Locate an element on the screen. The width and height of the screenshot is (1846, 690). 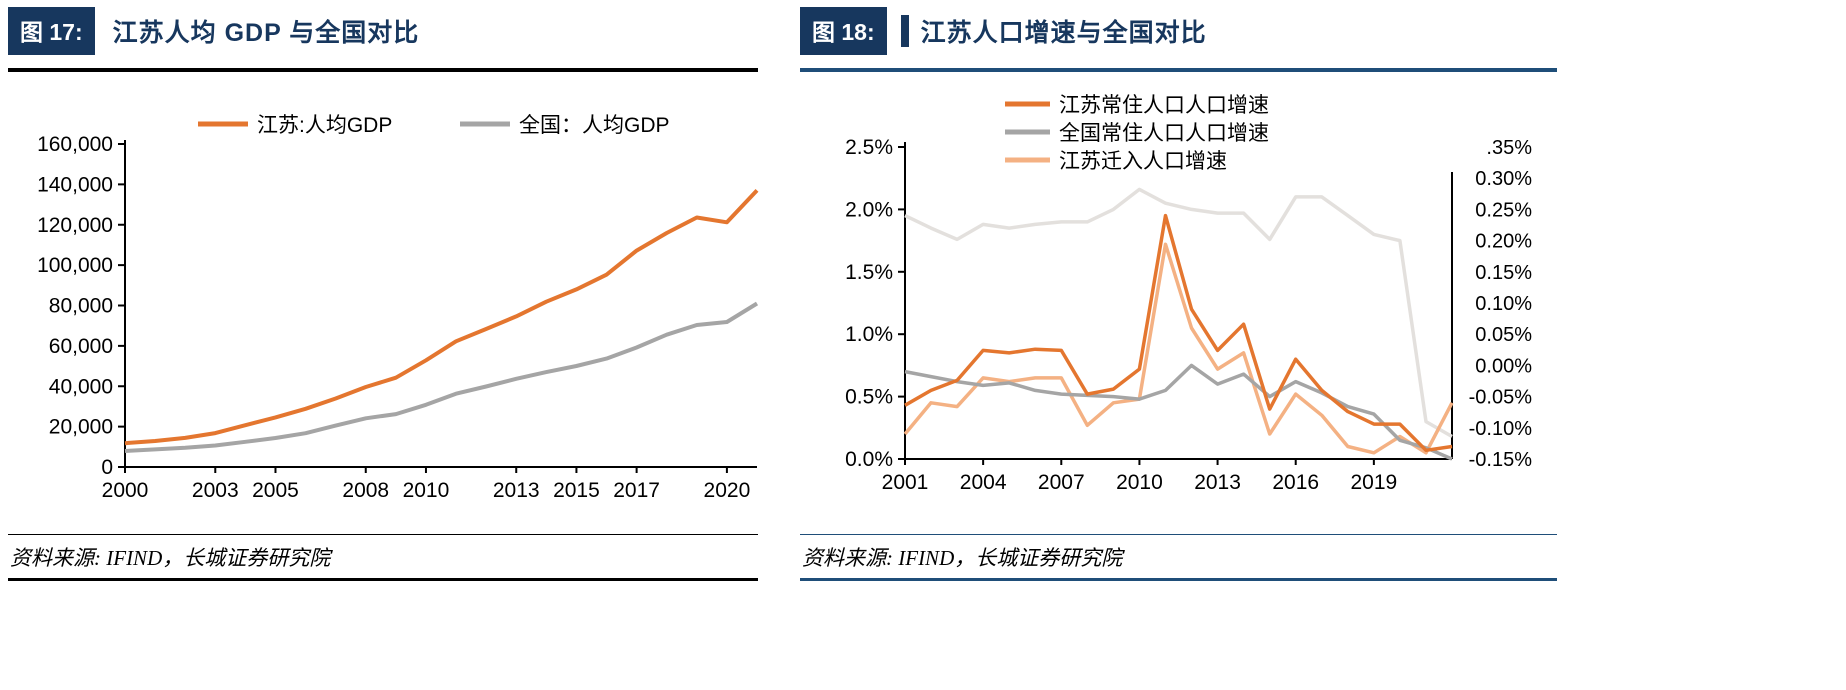
right-axis-label: -0.15% is located at coordinates (1501, 460).